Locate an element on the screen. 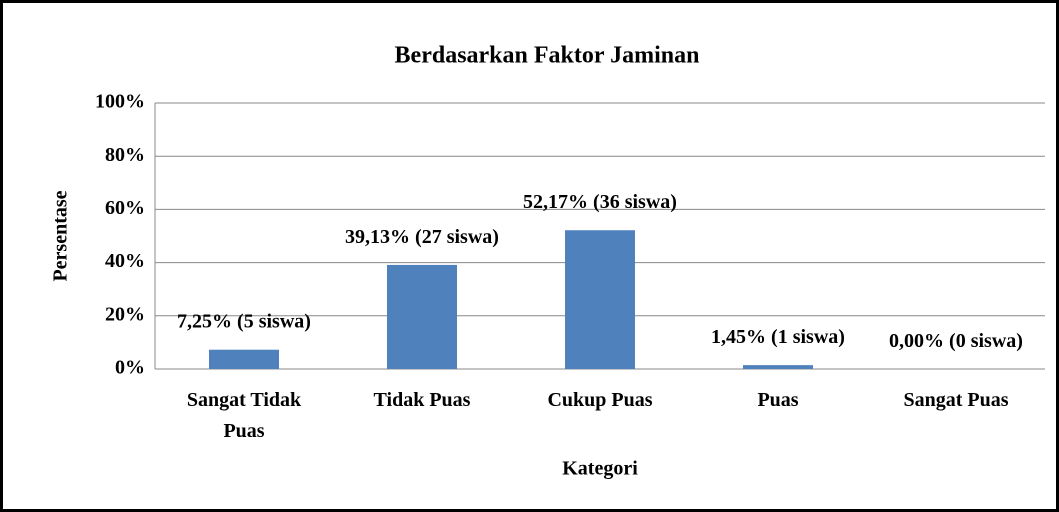 The width and height of the screenshot is (1059, 512). x-tick-label: Sangat Tidak Puas is located at coordinates (244, 415).